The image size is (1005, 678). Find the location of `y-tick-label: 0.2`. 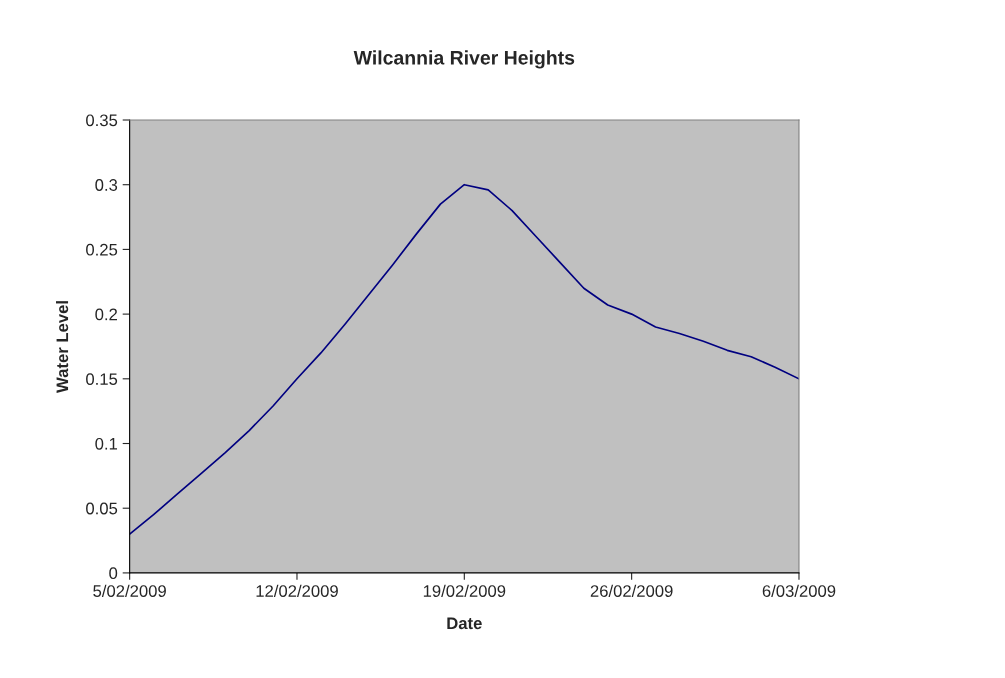

y-tick-label: 0.2 is located at coordinates (106, 314).